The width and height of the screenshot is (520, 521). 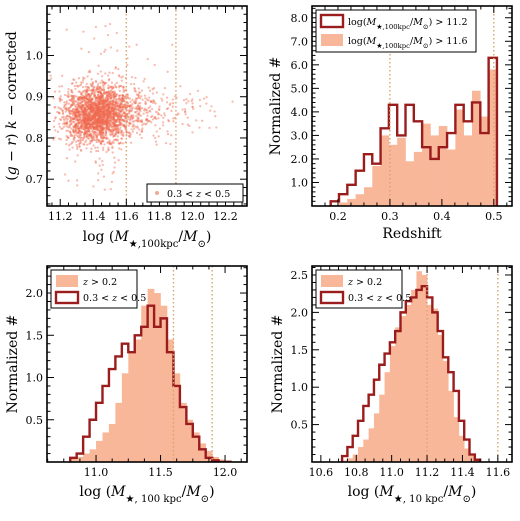 I want to click on y-tick-label: 1.5, so click(x=35, y=335).